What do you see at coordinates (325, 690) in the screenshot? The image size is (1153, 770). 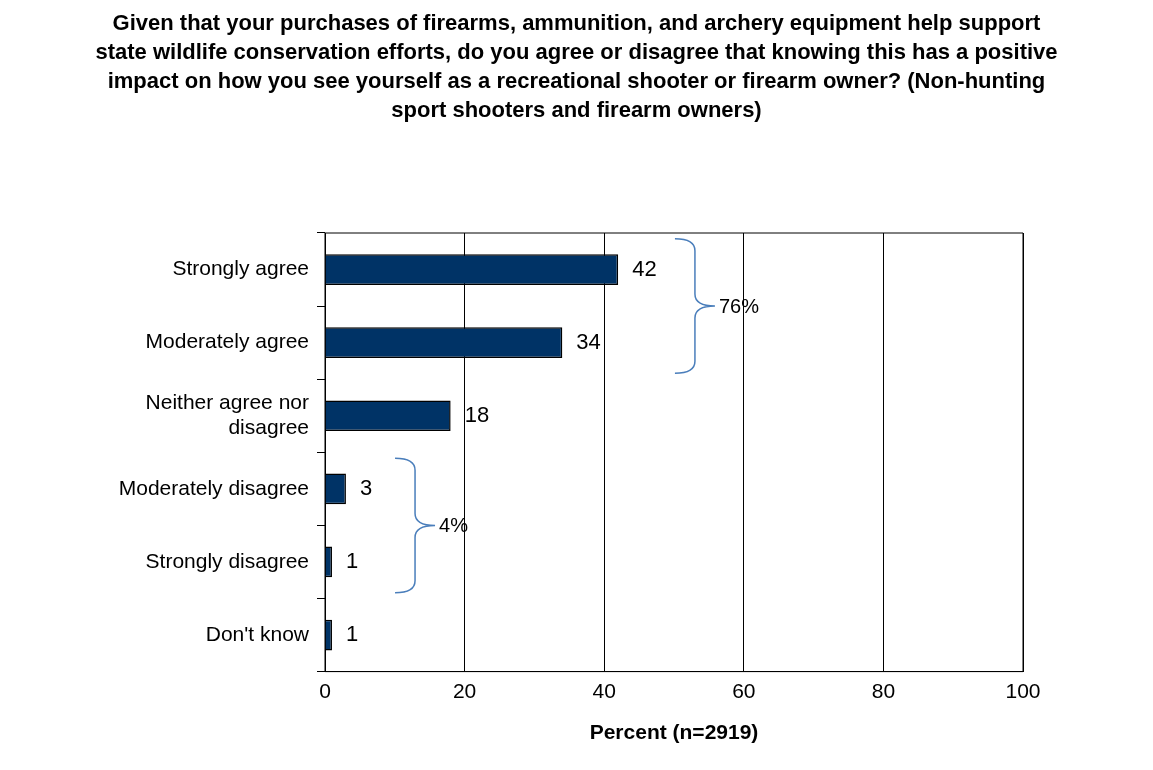 I see `x-tick-label: 0` at bounding box center [325, 690].